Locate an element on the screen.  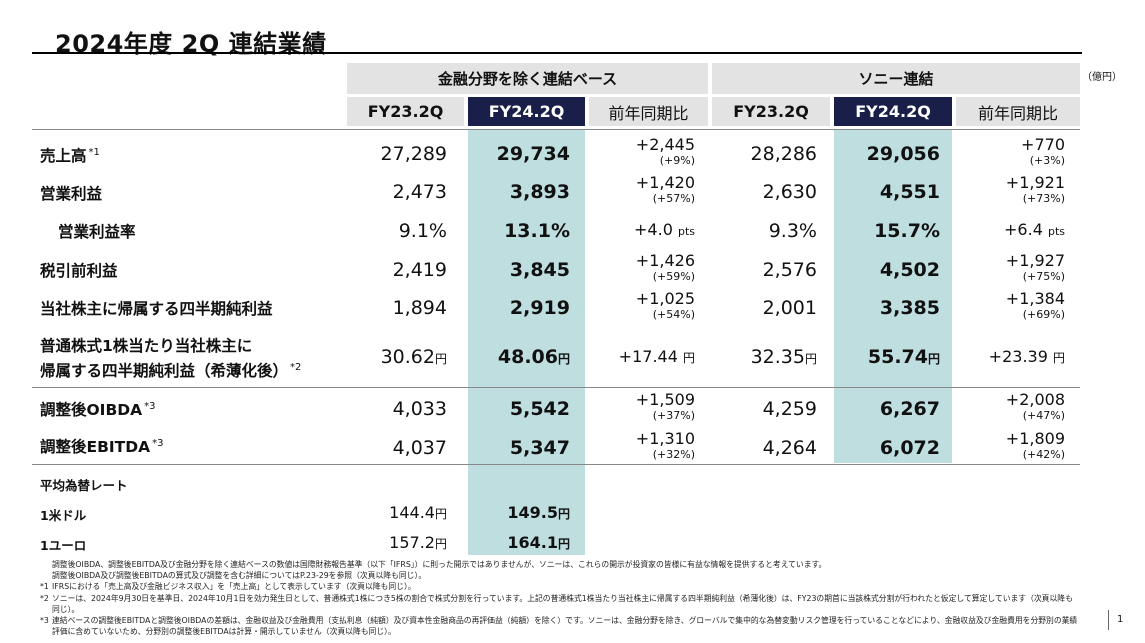
row-label-sales: 売上高 *1 is located at coordinates (70, 155).